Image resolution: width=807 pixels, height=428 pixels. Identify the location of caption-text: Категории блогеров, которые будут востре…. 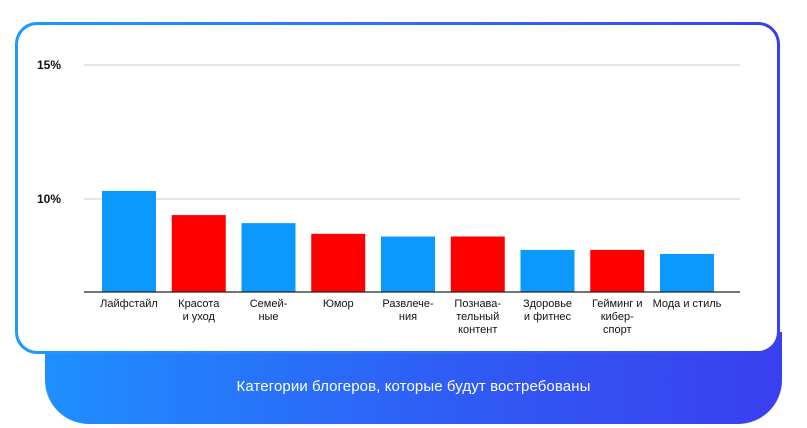
(413, 386).